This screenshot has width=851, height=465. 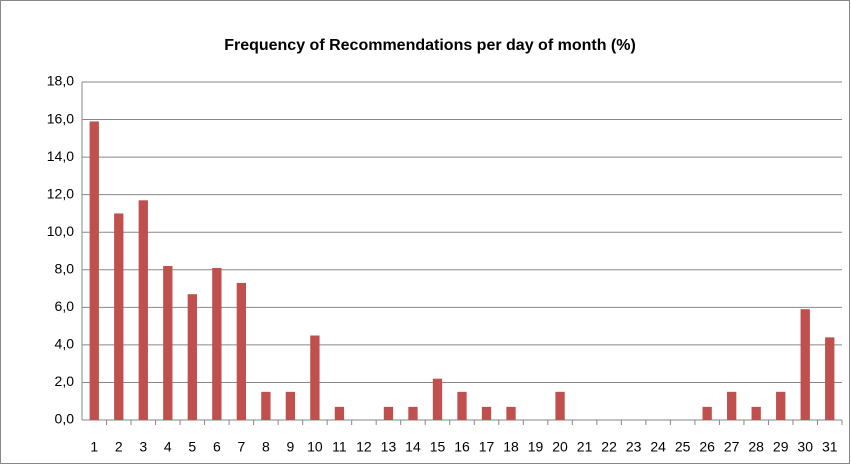 I want to click on x-tick-label: 10, so click(x=315, y=447).